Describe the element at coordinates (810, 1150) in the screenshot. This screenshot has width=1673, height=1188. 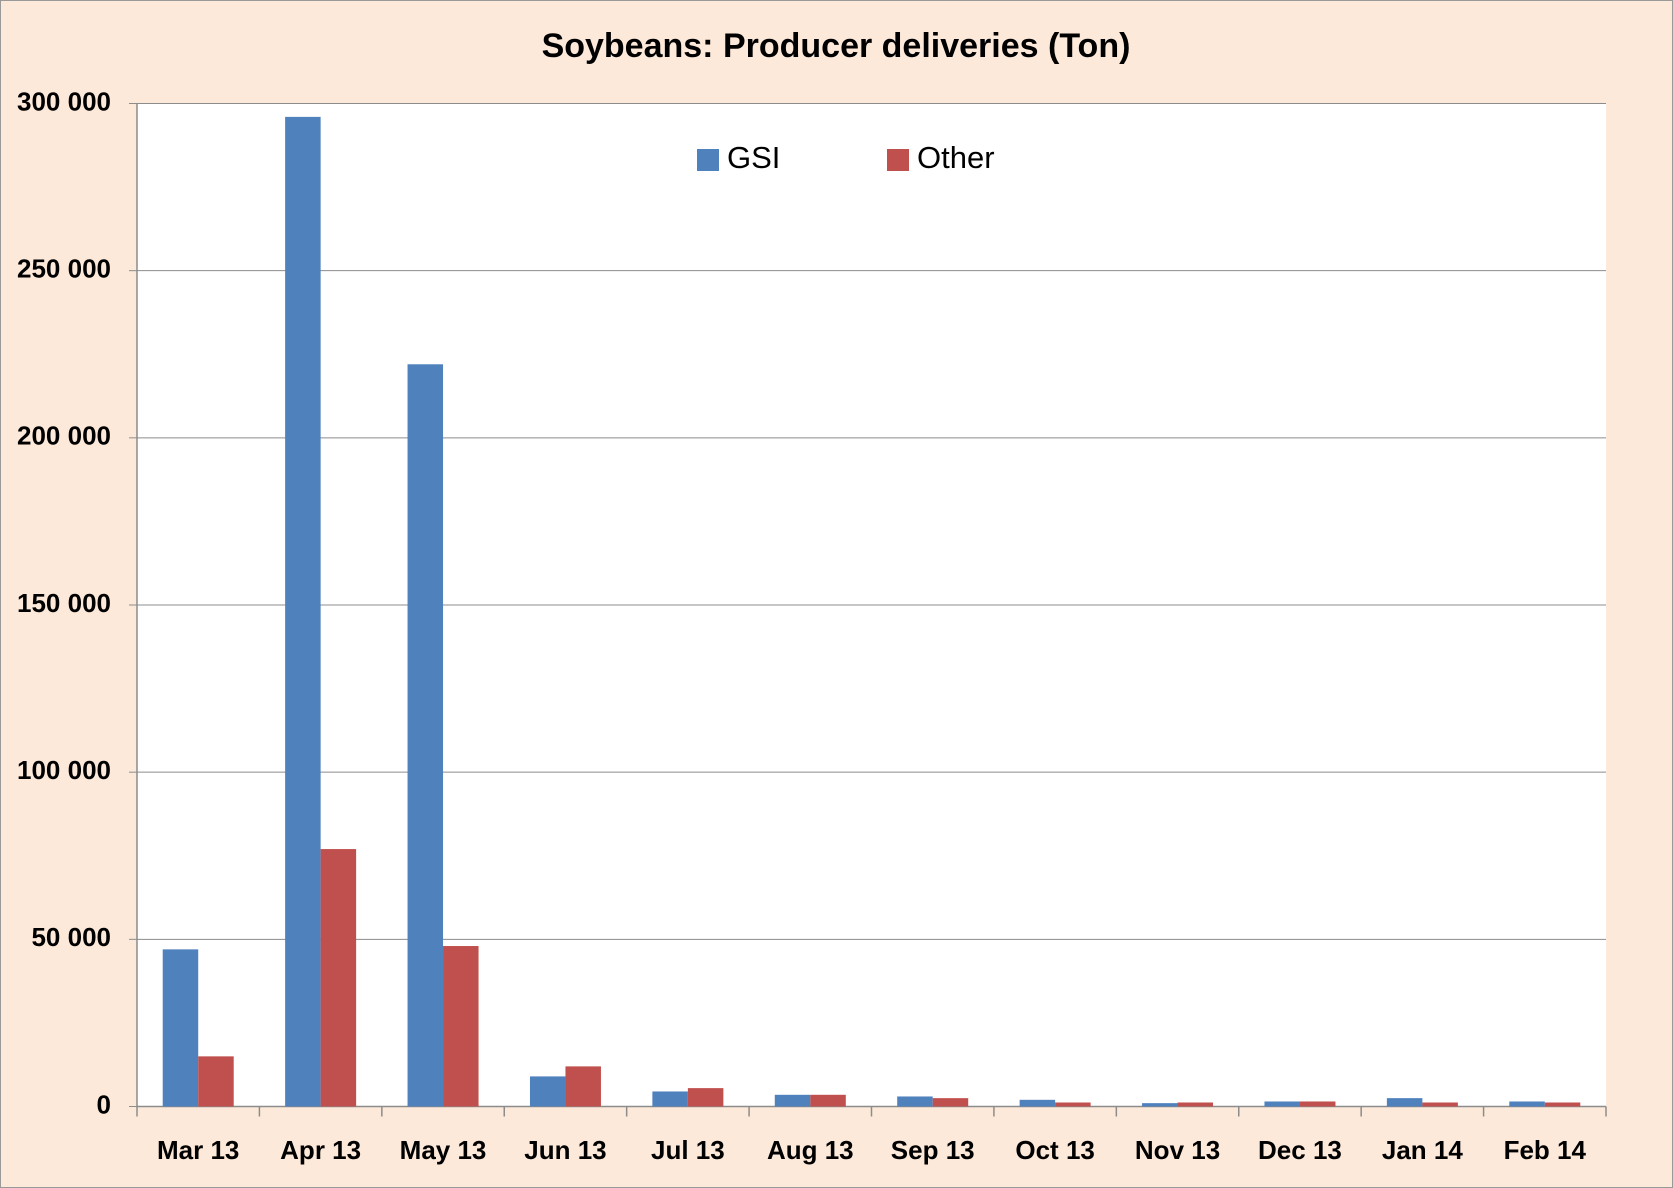
I see `x-tick-label: Aug 13` at that location.